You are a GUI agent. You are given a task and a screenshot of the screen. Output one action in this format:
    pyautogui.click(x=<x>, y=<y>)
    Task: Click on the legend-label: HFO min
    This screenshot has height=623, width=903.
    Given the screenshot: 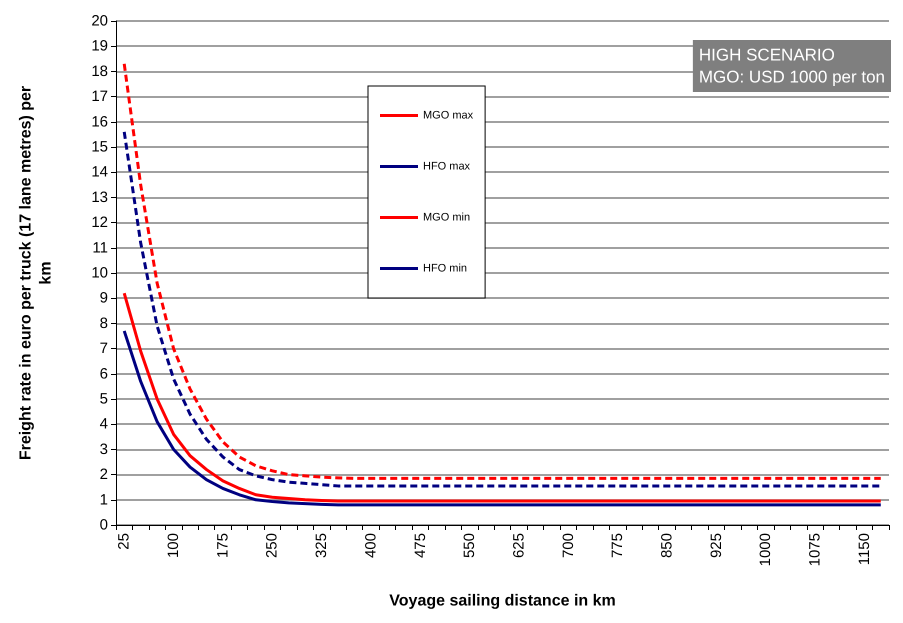 What is the action you would take?
    pyautogui.click(x=445, y=268)
    